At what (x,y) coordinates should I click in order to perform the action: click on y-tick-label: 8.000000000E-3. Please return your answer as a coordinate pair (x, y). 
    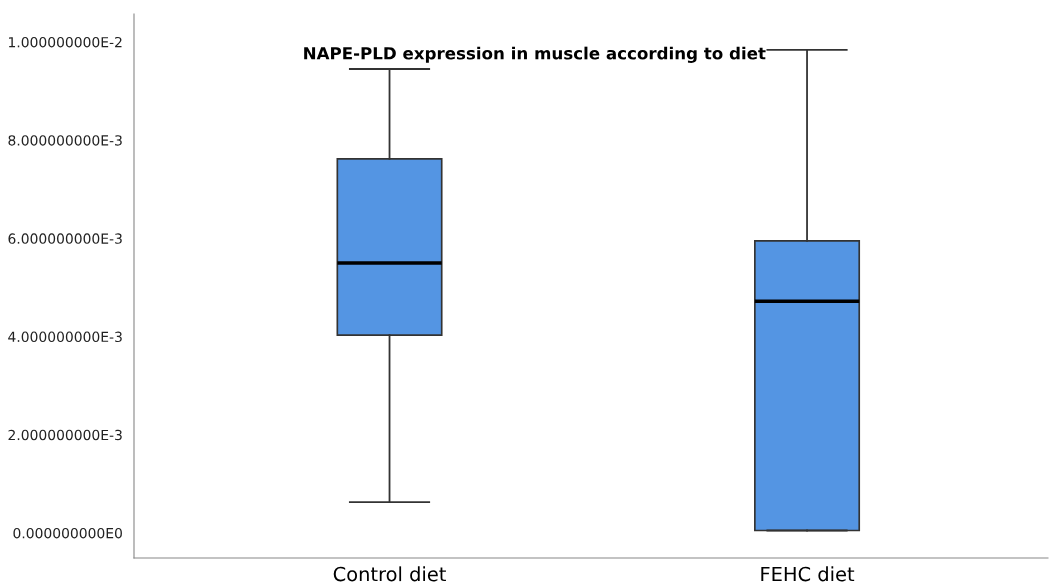
    Looking at the image, I should click on (65, 140).